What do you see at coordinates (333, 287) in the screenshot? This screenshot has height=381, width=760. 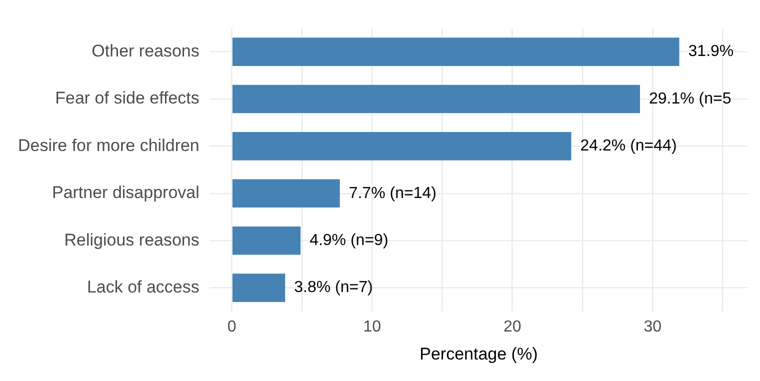 I see `data-label: 3.8% (n=7)` at bounding box center [333, 287].